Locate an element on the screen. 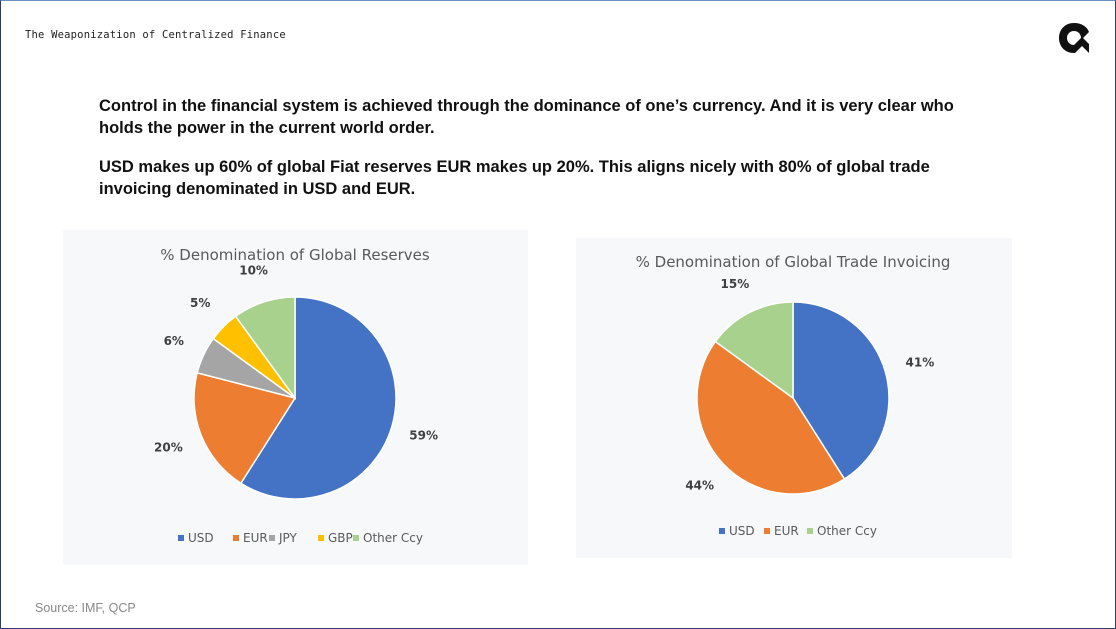  q-logo-icon is located at coordinates (1074, 38).